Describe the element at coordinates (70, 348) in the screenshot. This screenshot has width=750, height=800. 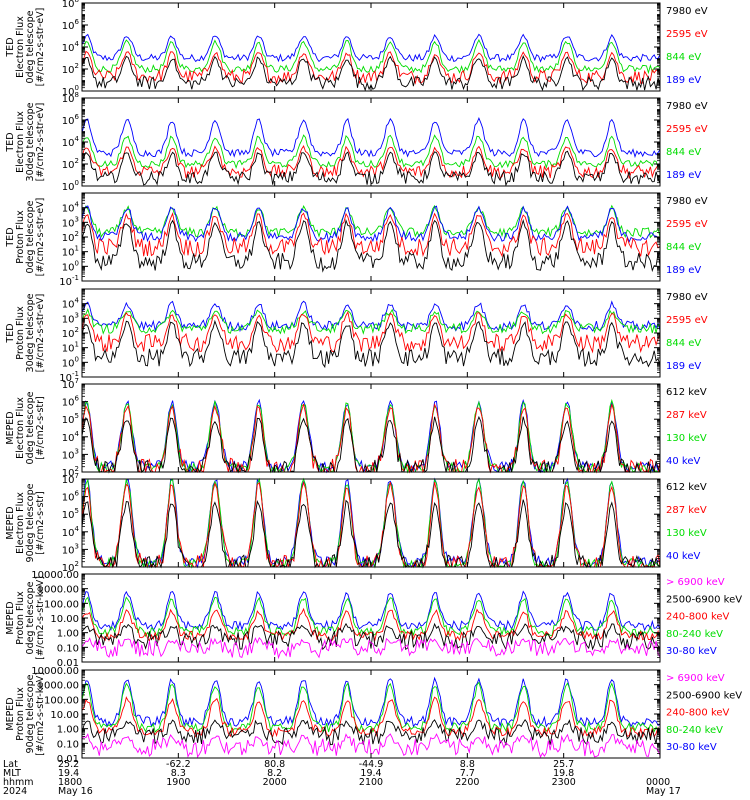
I see `y-tick-label: 10¹` at that location.